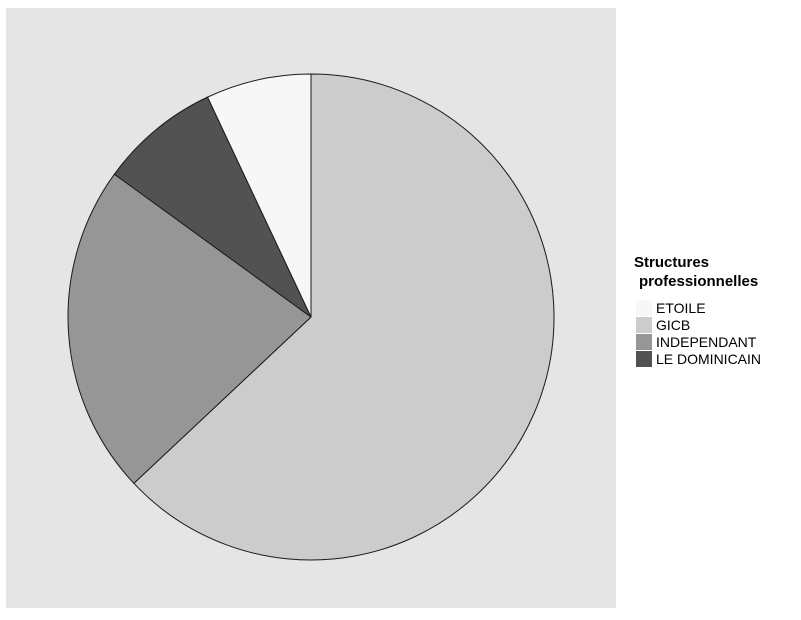 The image size is (801, 620). Describe the element at coordinates (644, 342) in the screenshot. I see `legend-key-independant` at that location.